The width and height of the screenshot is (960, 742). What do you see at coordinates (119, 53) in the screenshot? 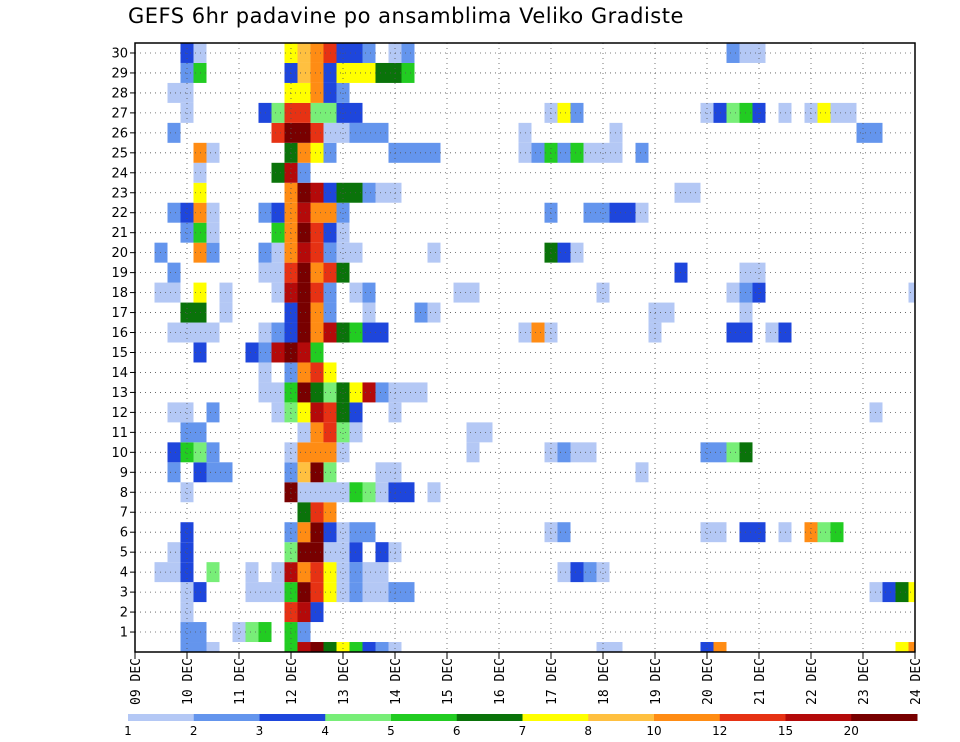
I see `y-tick-label: 30` at bounding box center [119, 53].